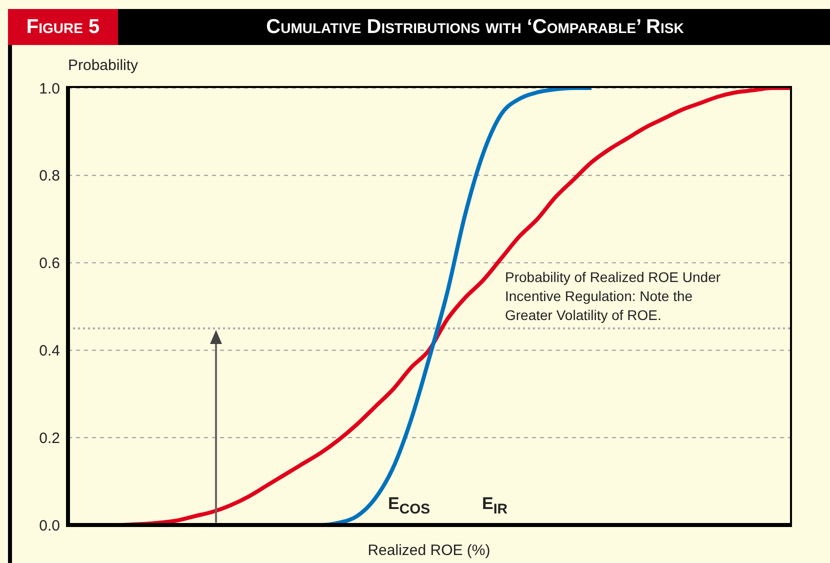 The image size is (830, 563). Describe the element at coordinates (495, 507) in the screenshot. I see `annotation: E$_{IR}$` at that location.